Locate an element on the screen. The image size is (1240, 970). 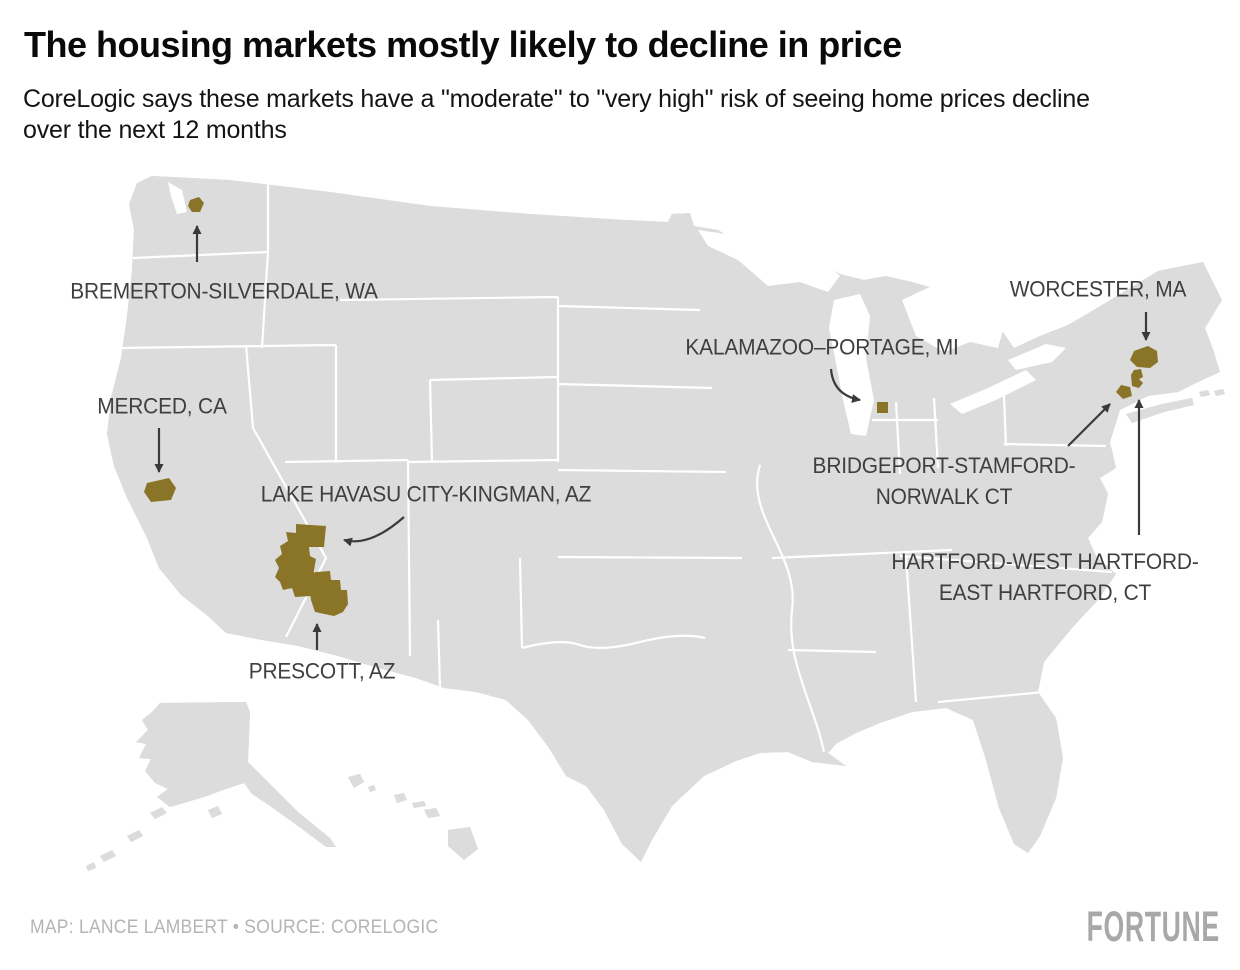
lake-ontario is located at coordinates (1037, 357).